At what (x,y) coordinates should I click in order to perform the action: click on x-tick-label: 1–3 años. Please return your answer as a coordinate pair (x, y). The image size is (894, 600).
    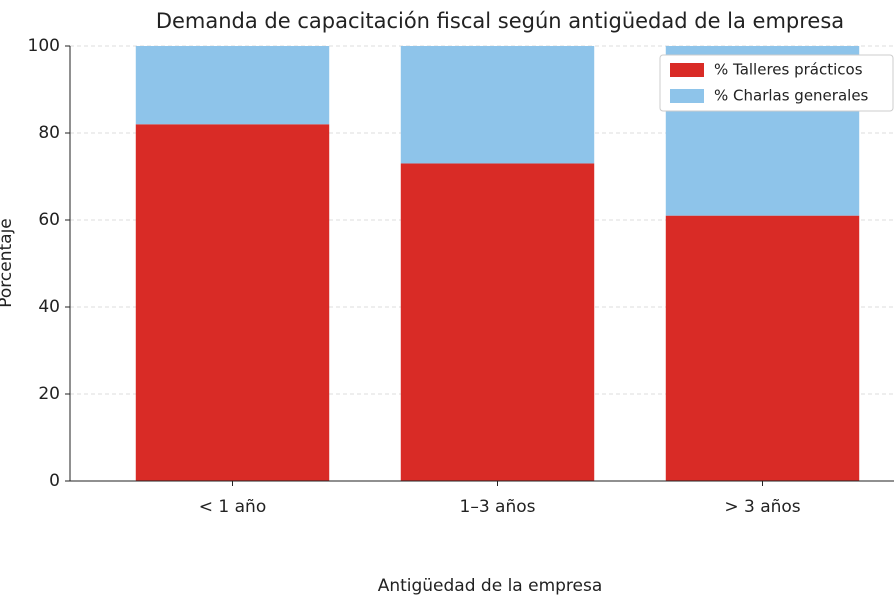
    Looking at the image, I should click on (498, 507).